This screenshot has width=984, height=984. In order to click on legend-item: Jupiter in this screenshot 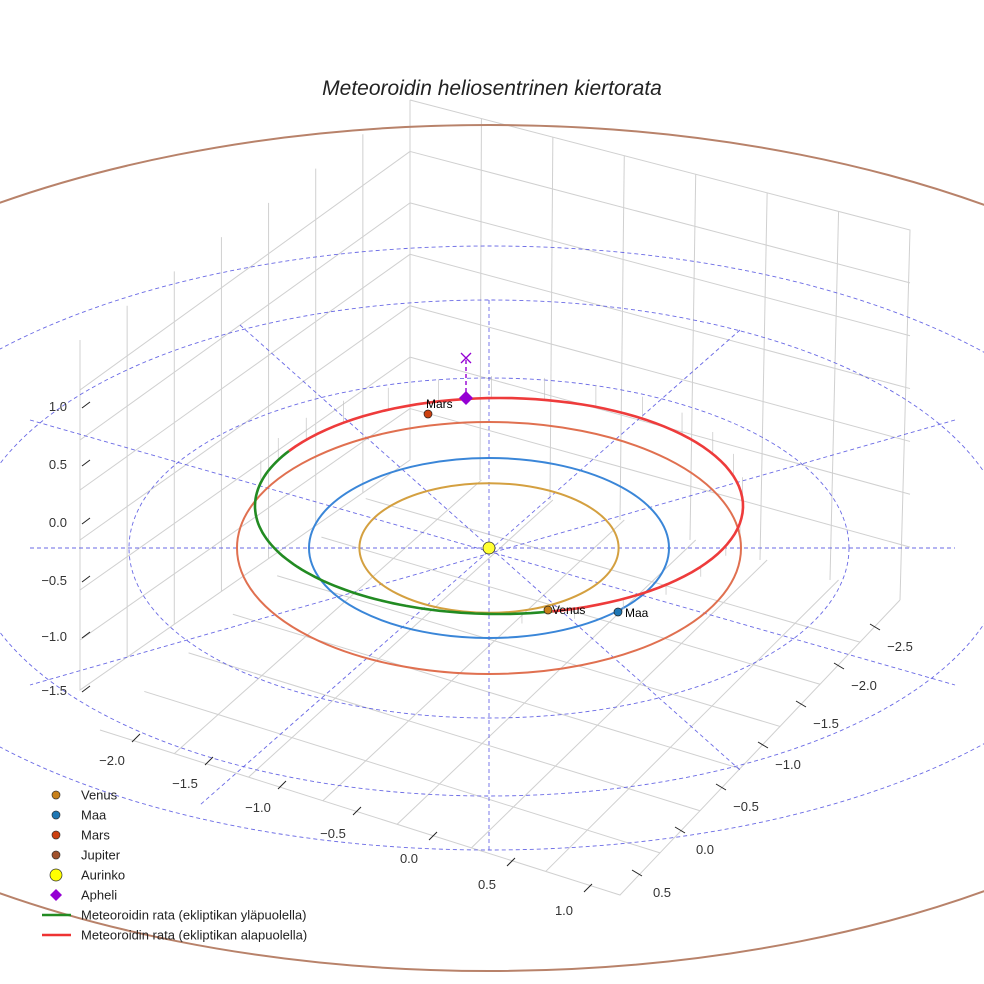, I will do `click(86, 855)`.